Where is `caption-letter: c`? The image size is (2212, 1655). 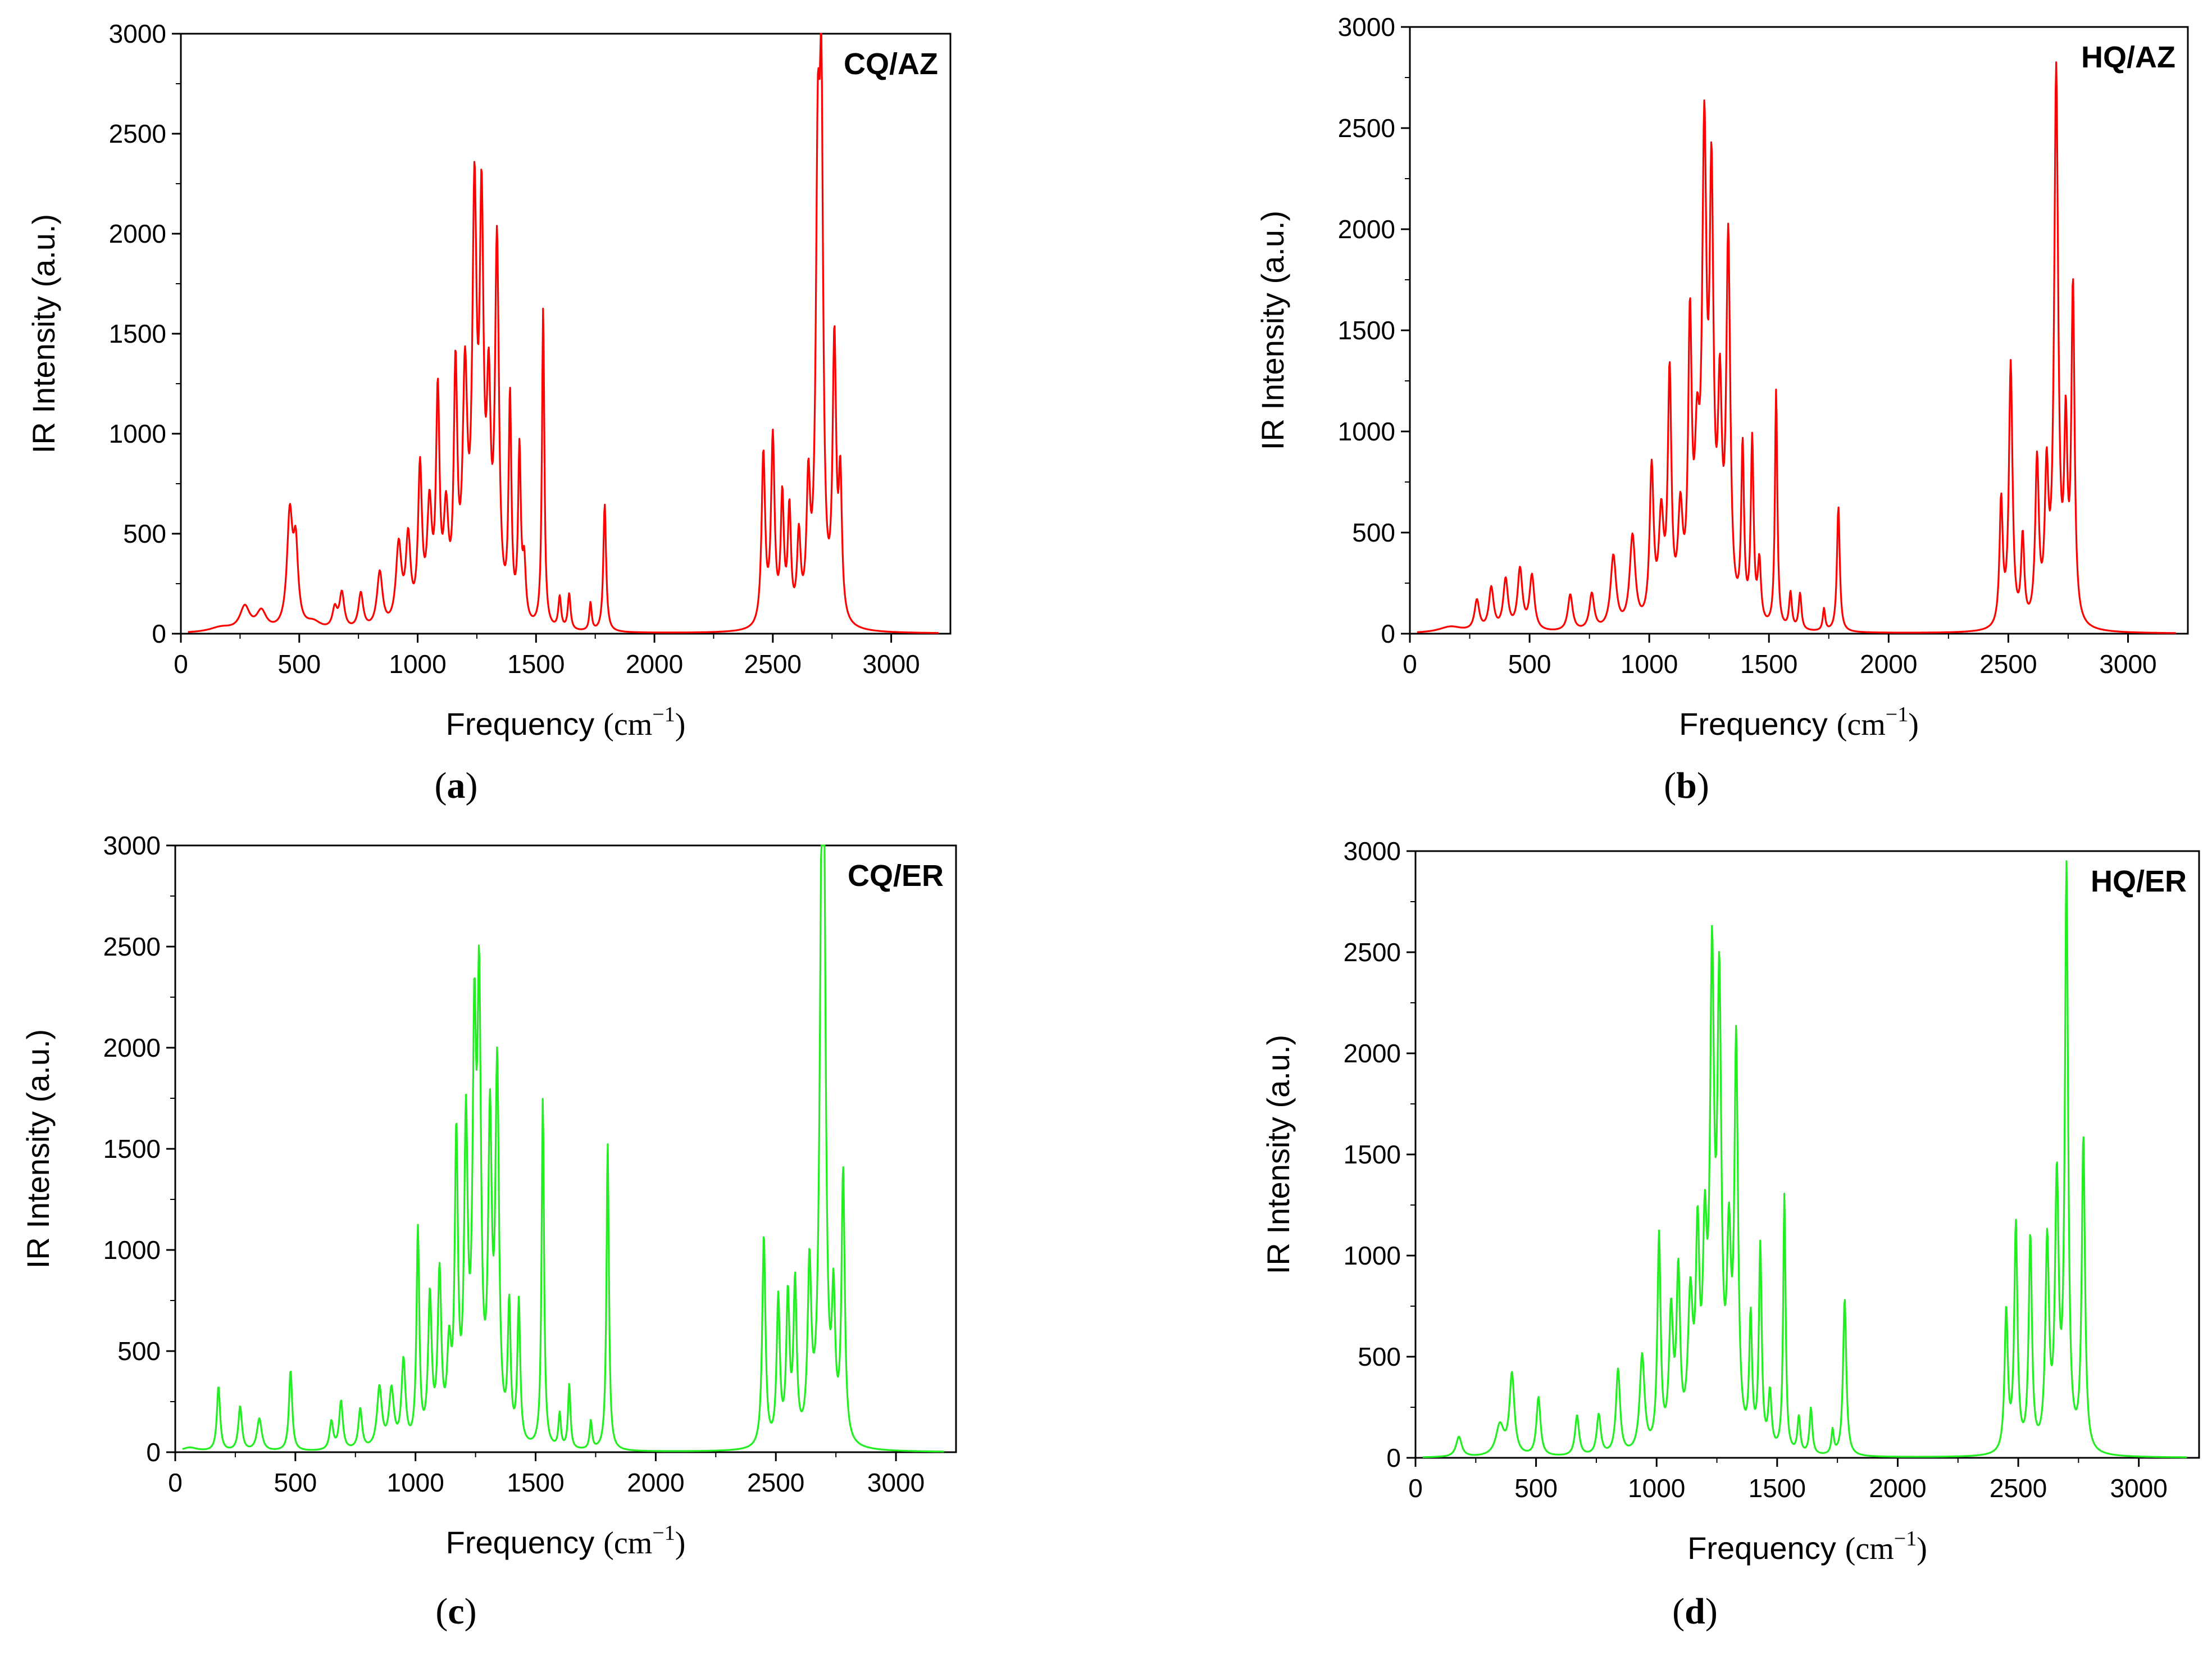
caption-letter: c is located at coordinates (456, 1611).